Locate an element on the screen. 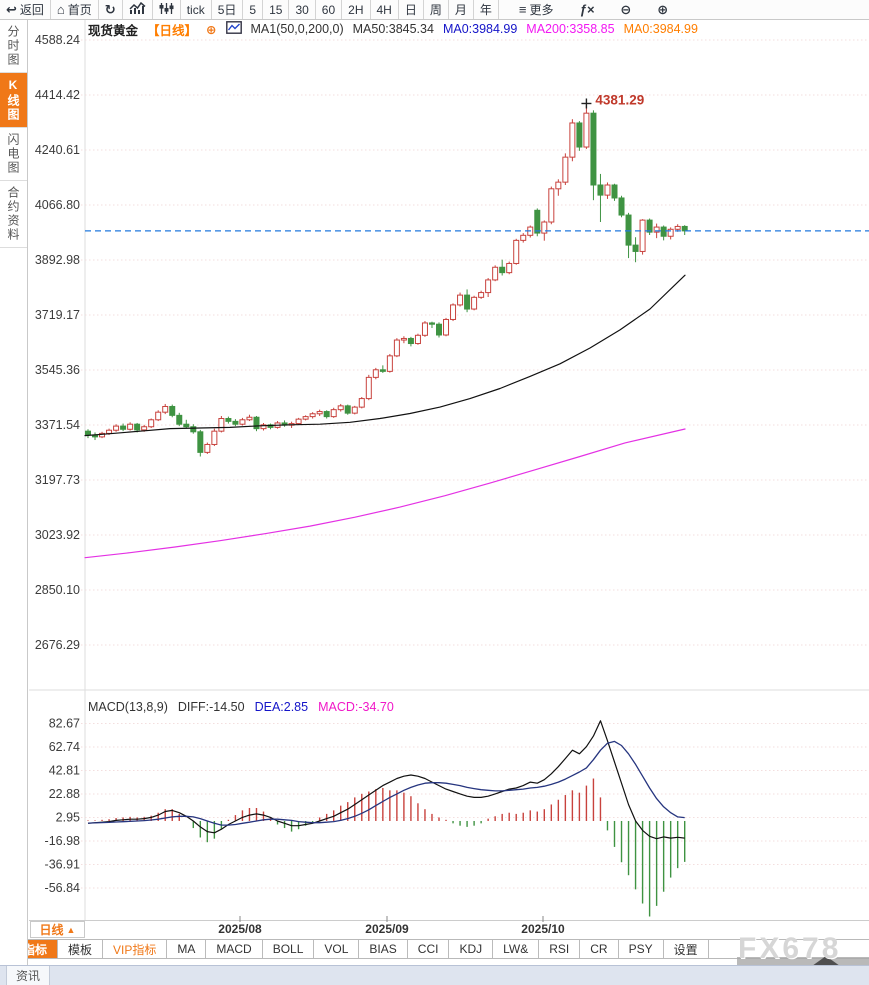 The width and height of the screenshot is (869, 985). sidebar-tab-kline-chart: K线图 is located at coordinates (13, 100).